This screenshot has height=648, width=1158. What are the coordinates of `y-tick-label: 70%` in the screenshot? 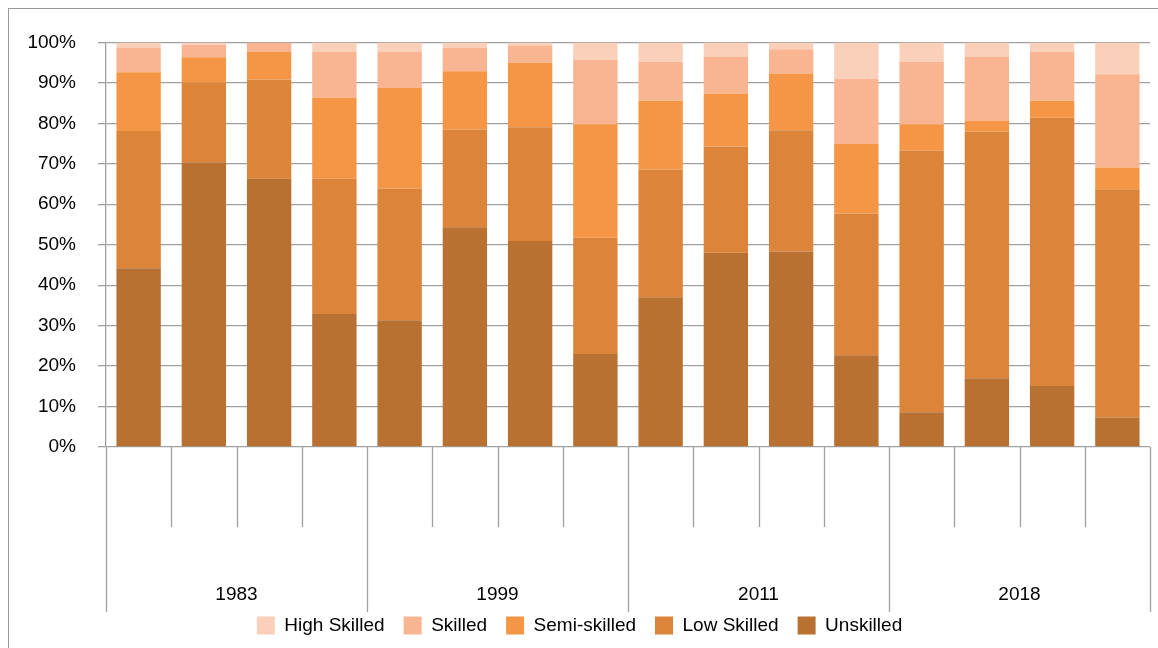 It's located at (57, 163).